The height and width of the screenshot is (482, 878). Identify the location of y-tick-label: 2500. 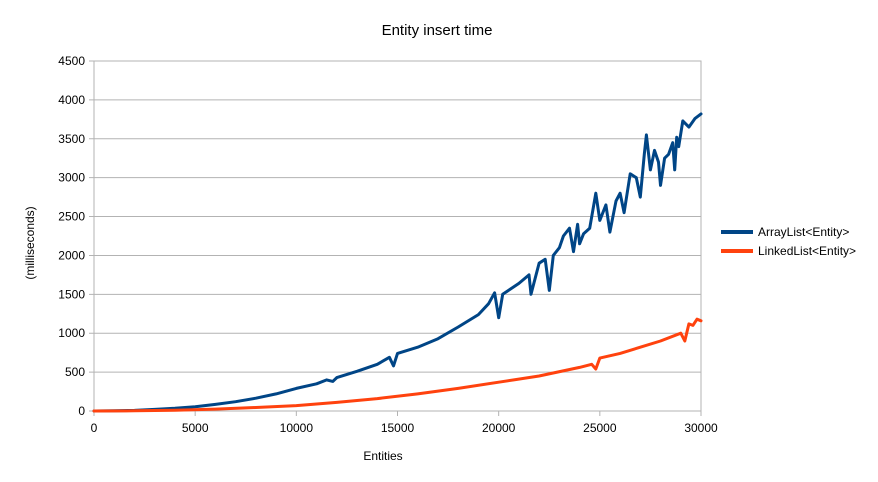
(71, 217).